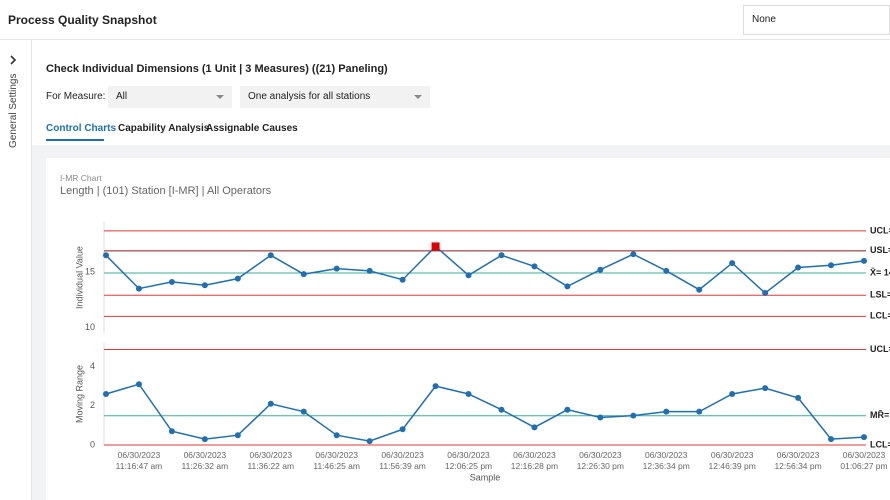 This screenshot has width=890, height=500. Describe the element at coordinates (252, 128) in the screenshot. I see `tab: Assignable Causes` at that location.